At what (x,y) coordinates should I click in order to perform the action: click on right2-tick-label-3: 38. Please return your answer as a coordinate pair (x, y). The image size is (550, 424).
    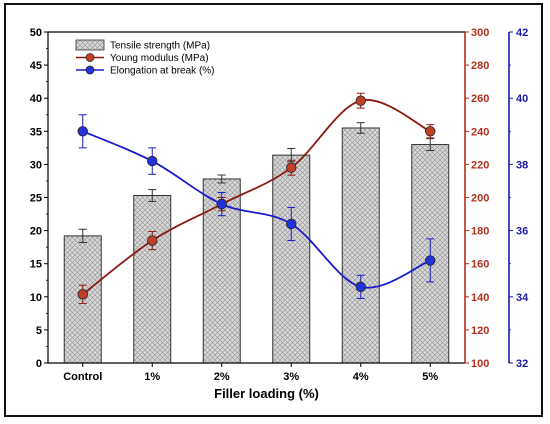
    Looking at the image, I should click on (522, 165).